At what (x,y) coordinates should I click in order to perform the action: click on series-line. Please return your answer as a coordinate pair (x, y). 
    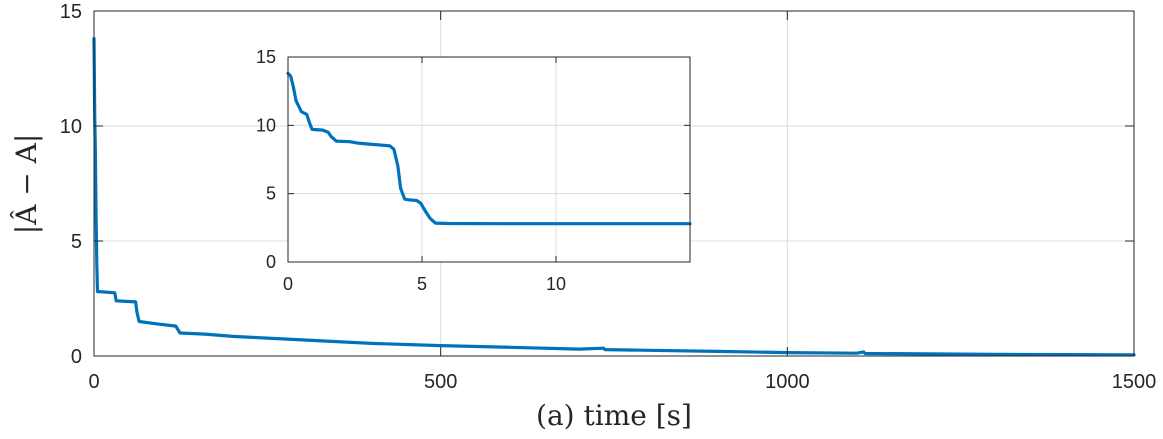
    Looking at the image, I should click on (489, 148).